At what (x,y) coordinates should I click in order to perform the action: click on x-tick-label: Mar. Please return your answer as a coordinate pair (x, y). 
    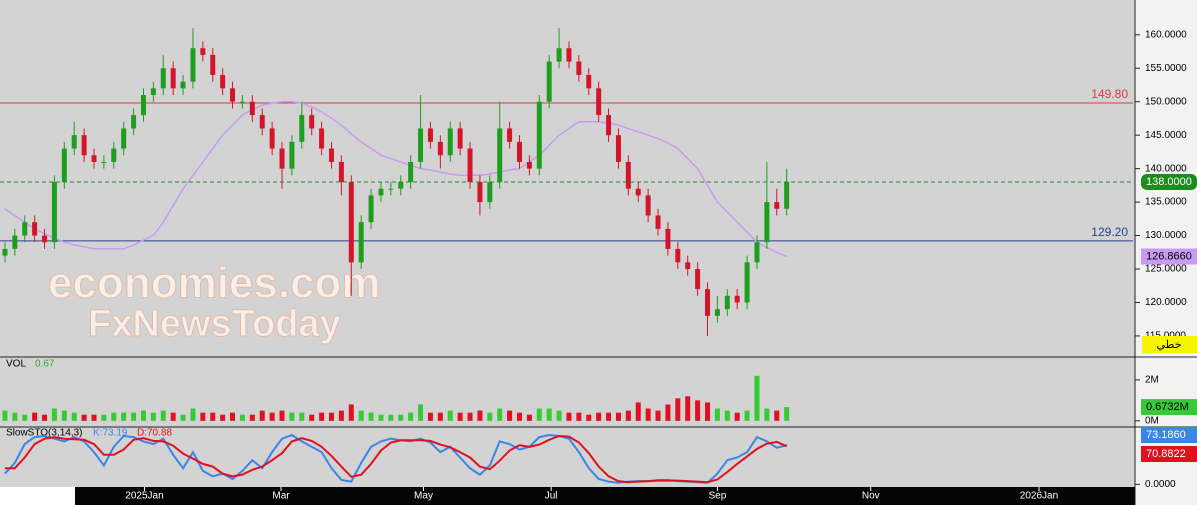
    Looking at the image, I should click on (281, 496).